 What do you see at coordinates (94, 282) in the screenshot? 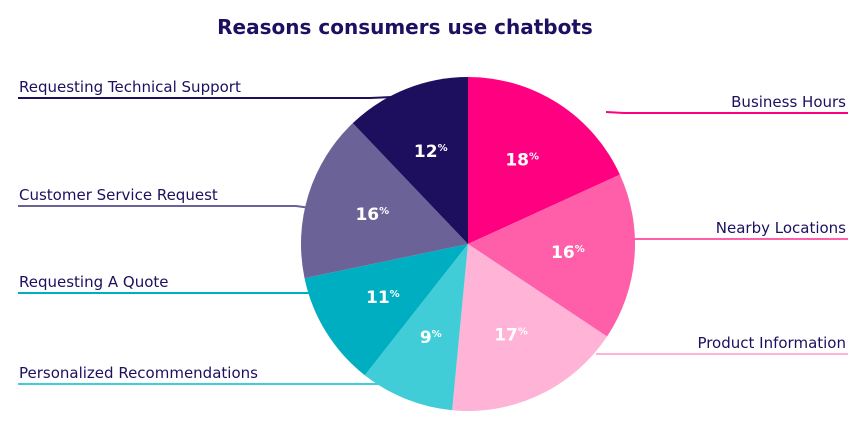
I see `legend-entry: Requesting A Quote` at bounding box center [94, 282].